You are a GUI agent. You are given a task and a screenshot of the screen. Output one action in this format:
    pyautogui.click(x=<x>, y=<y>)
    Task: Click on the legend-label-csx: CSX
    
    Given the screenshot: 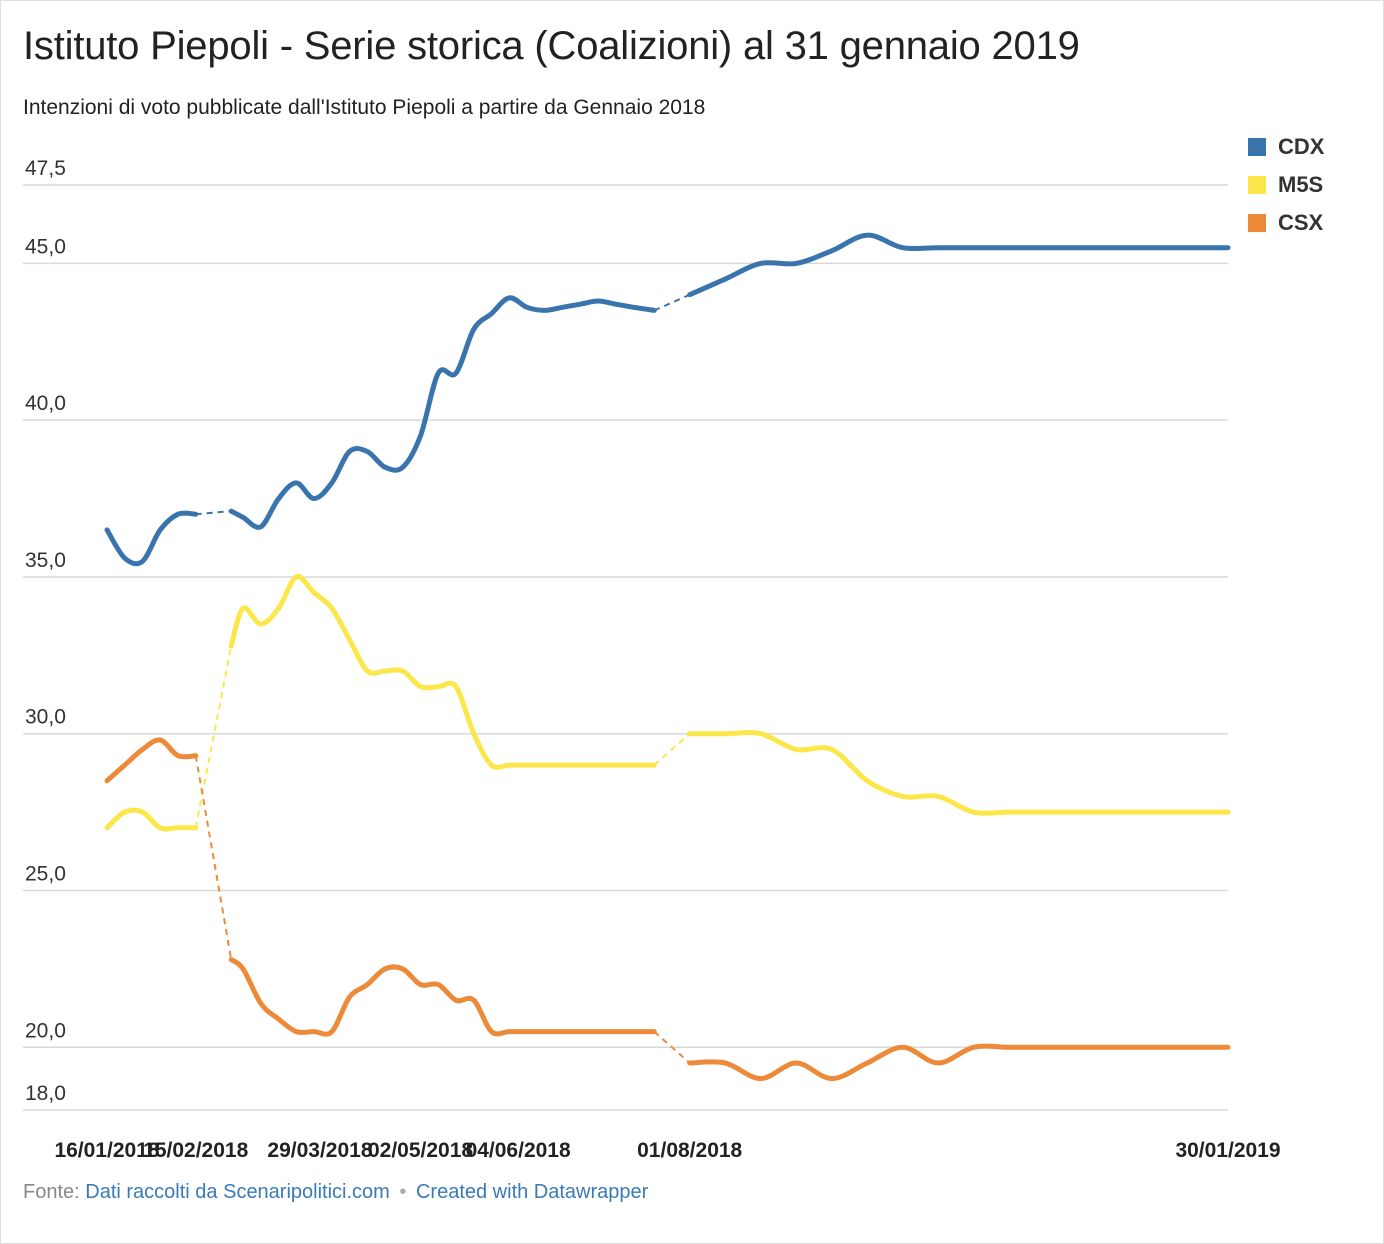 What is the action you would take?
    pyautogui.click(x=1301, y=222)
    